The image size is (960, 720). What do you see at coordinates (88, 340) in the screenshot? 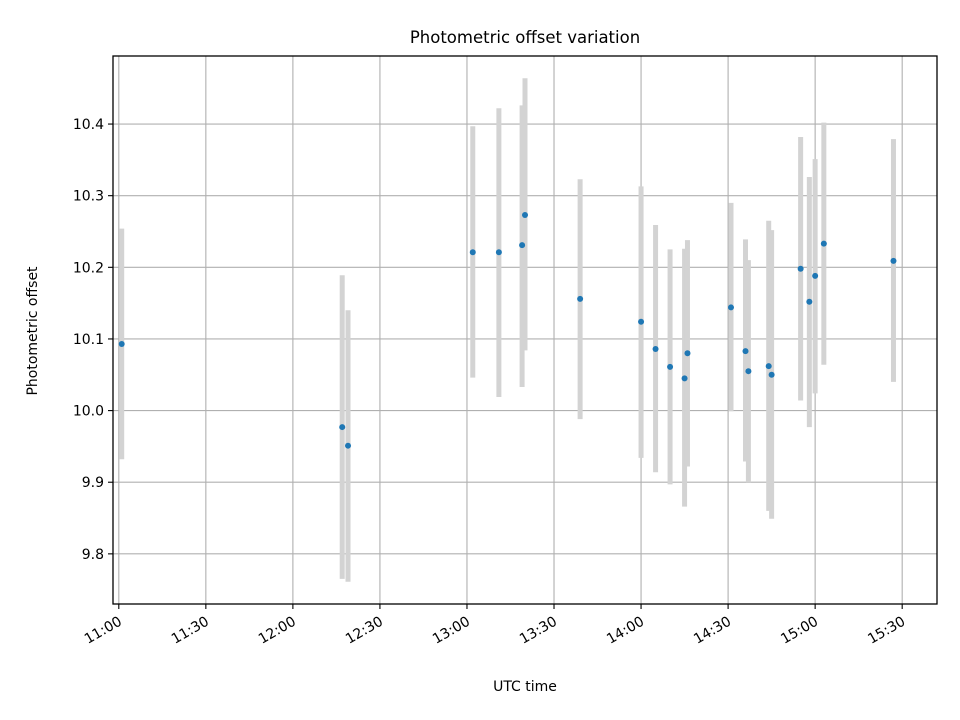
I see `y-tick-label: 10.1` at bounding box center [88, 340].